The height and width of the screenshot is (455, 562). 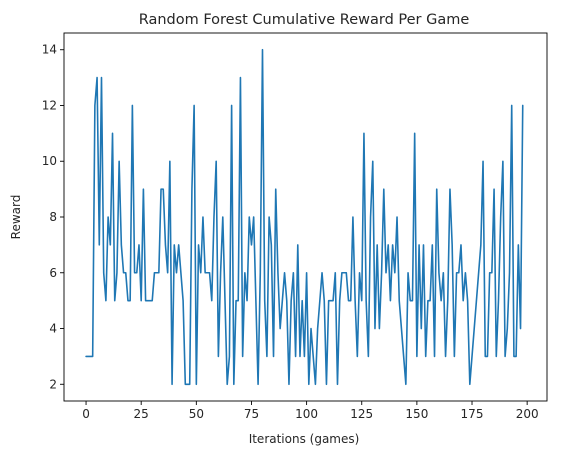 I want to click on y-tick-label: 6, so click(x=53, y=273).